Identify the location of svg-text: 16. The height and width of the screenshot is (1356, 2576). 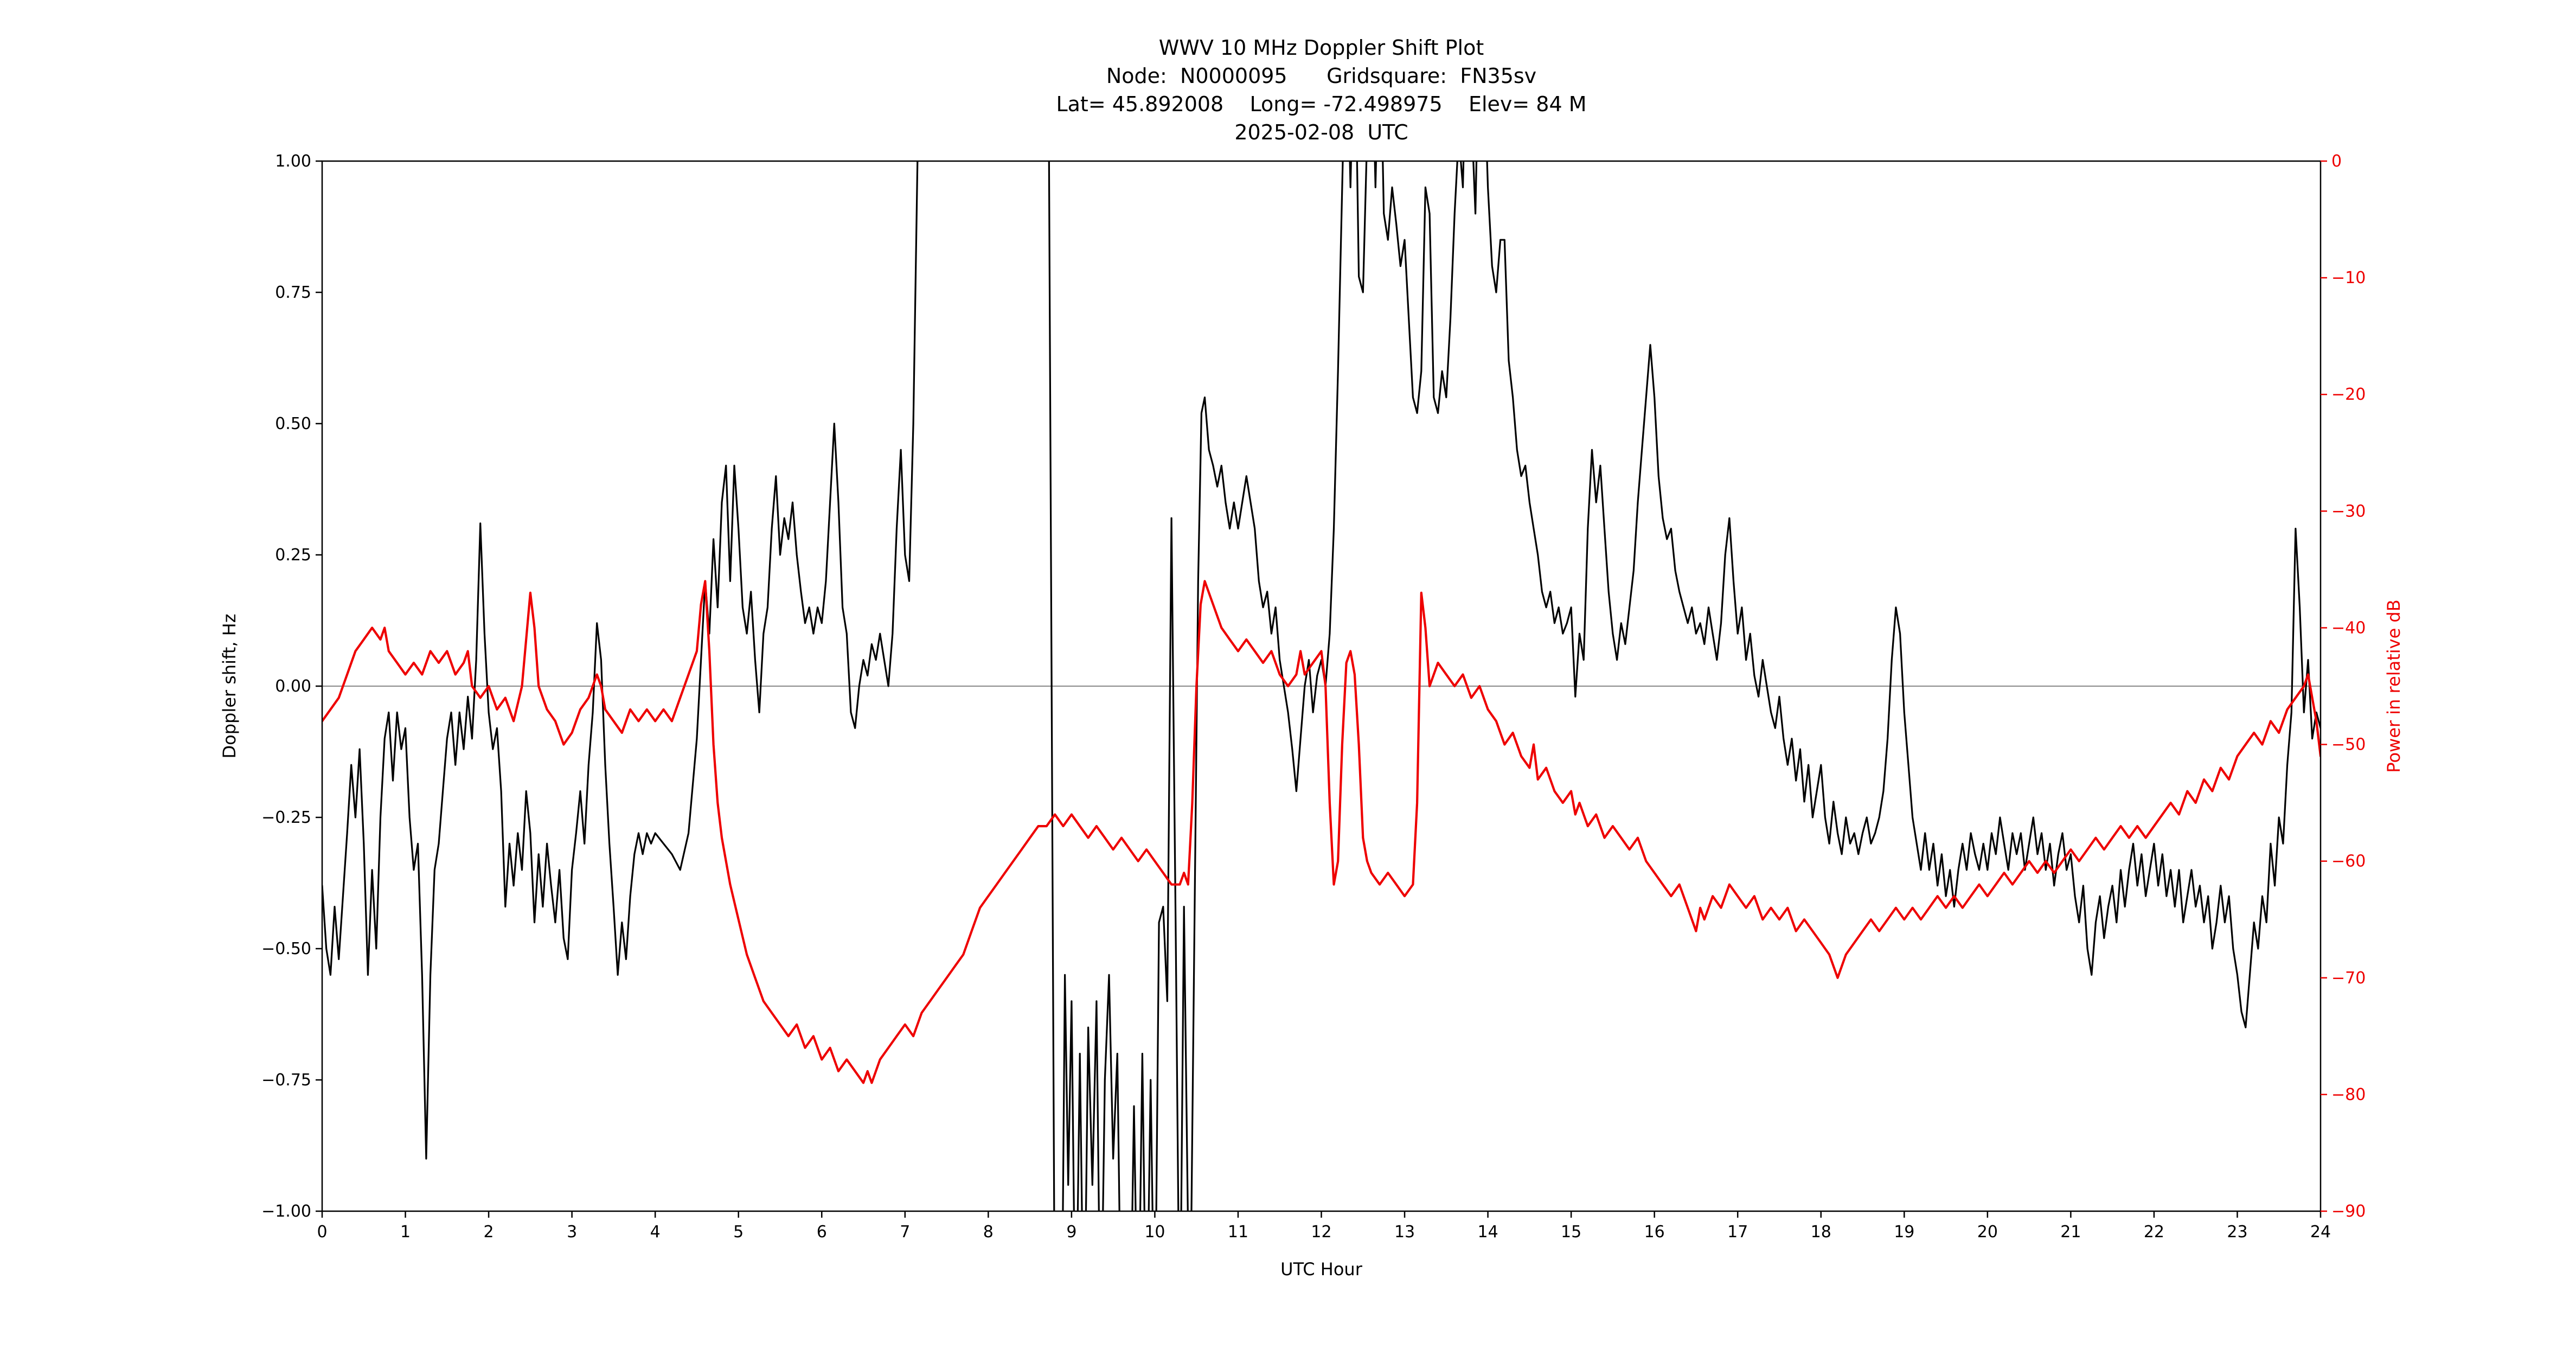
(1654, 1232).